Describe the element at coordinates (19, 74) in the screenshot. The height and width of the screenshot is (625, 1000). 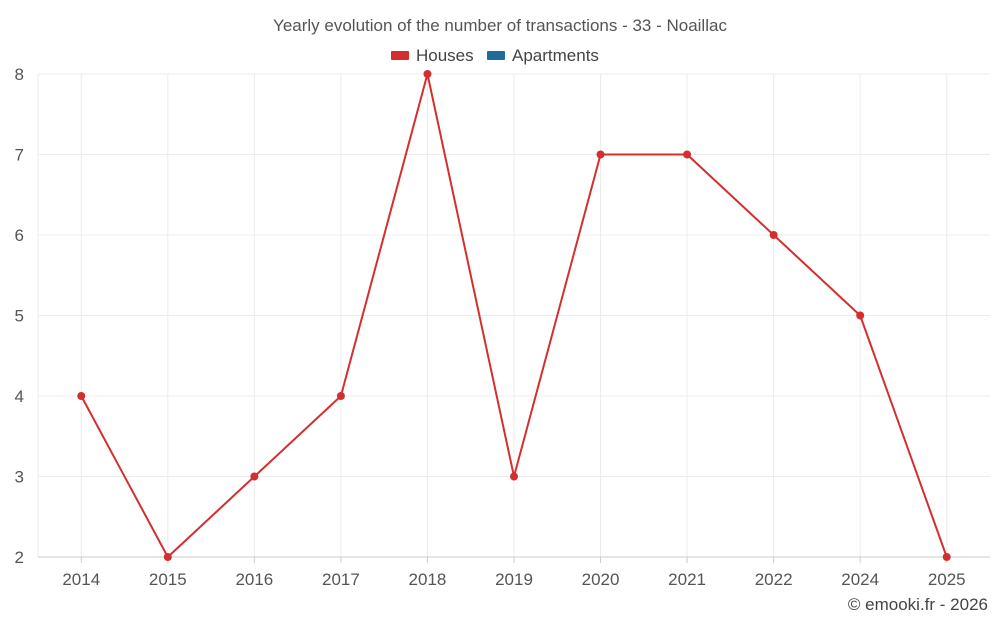
I see `y-tick-label: 8` at that location.